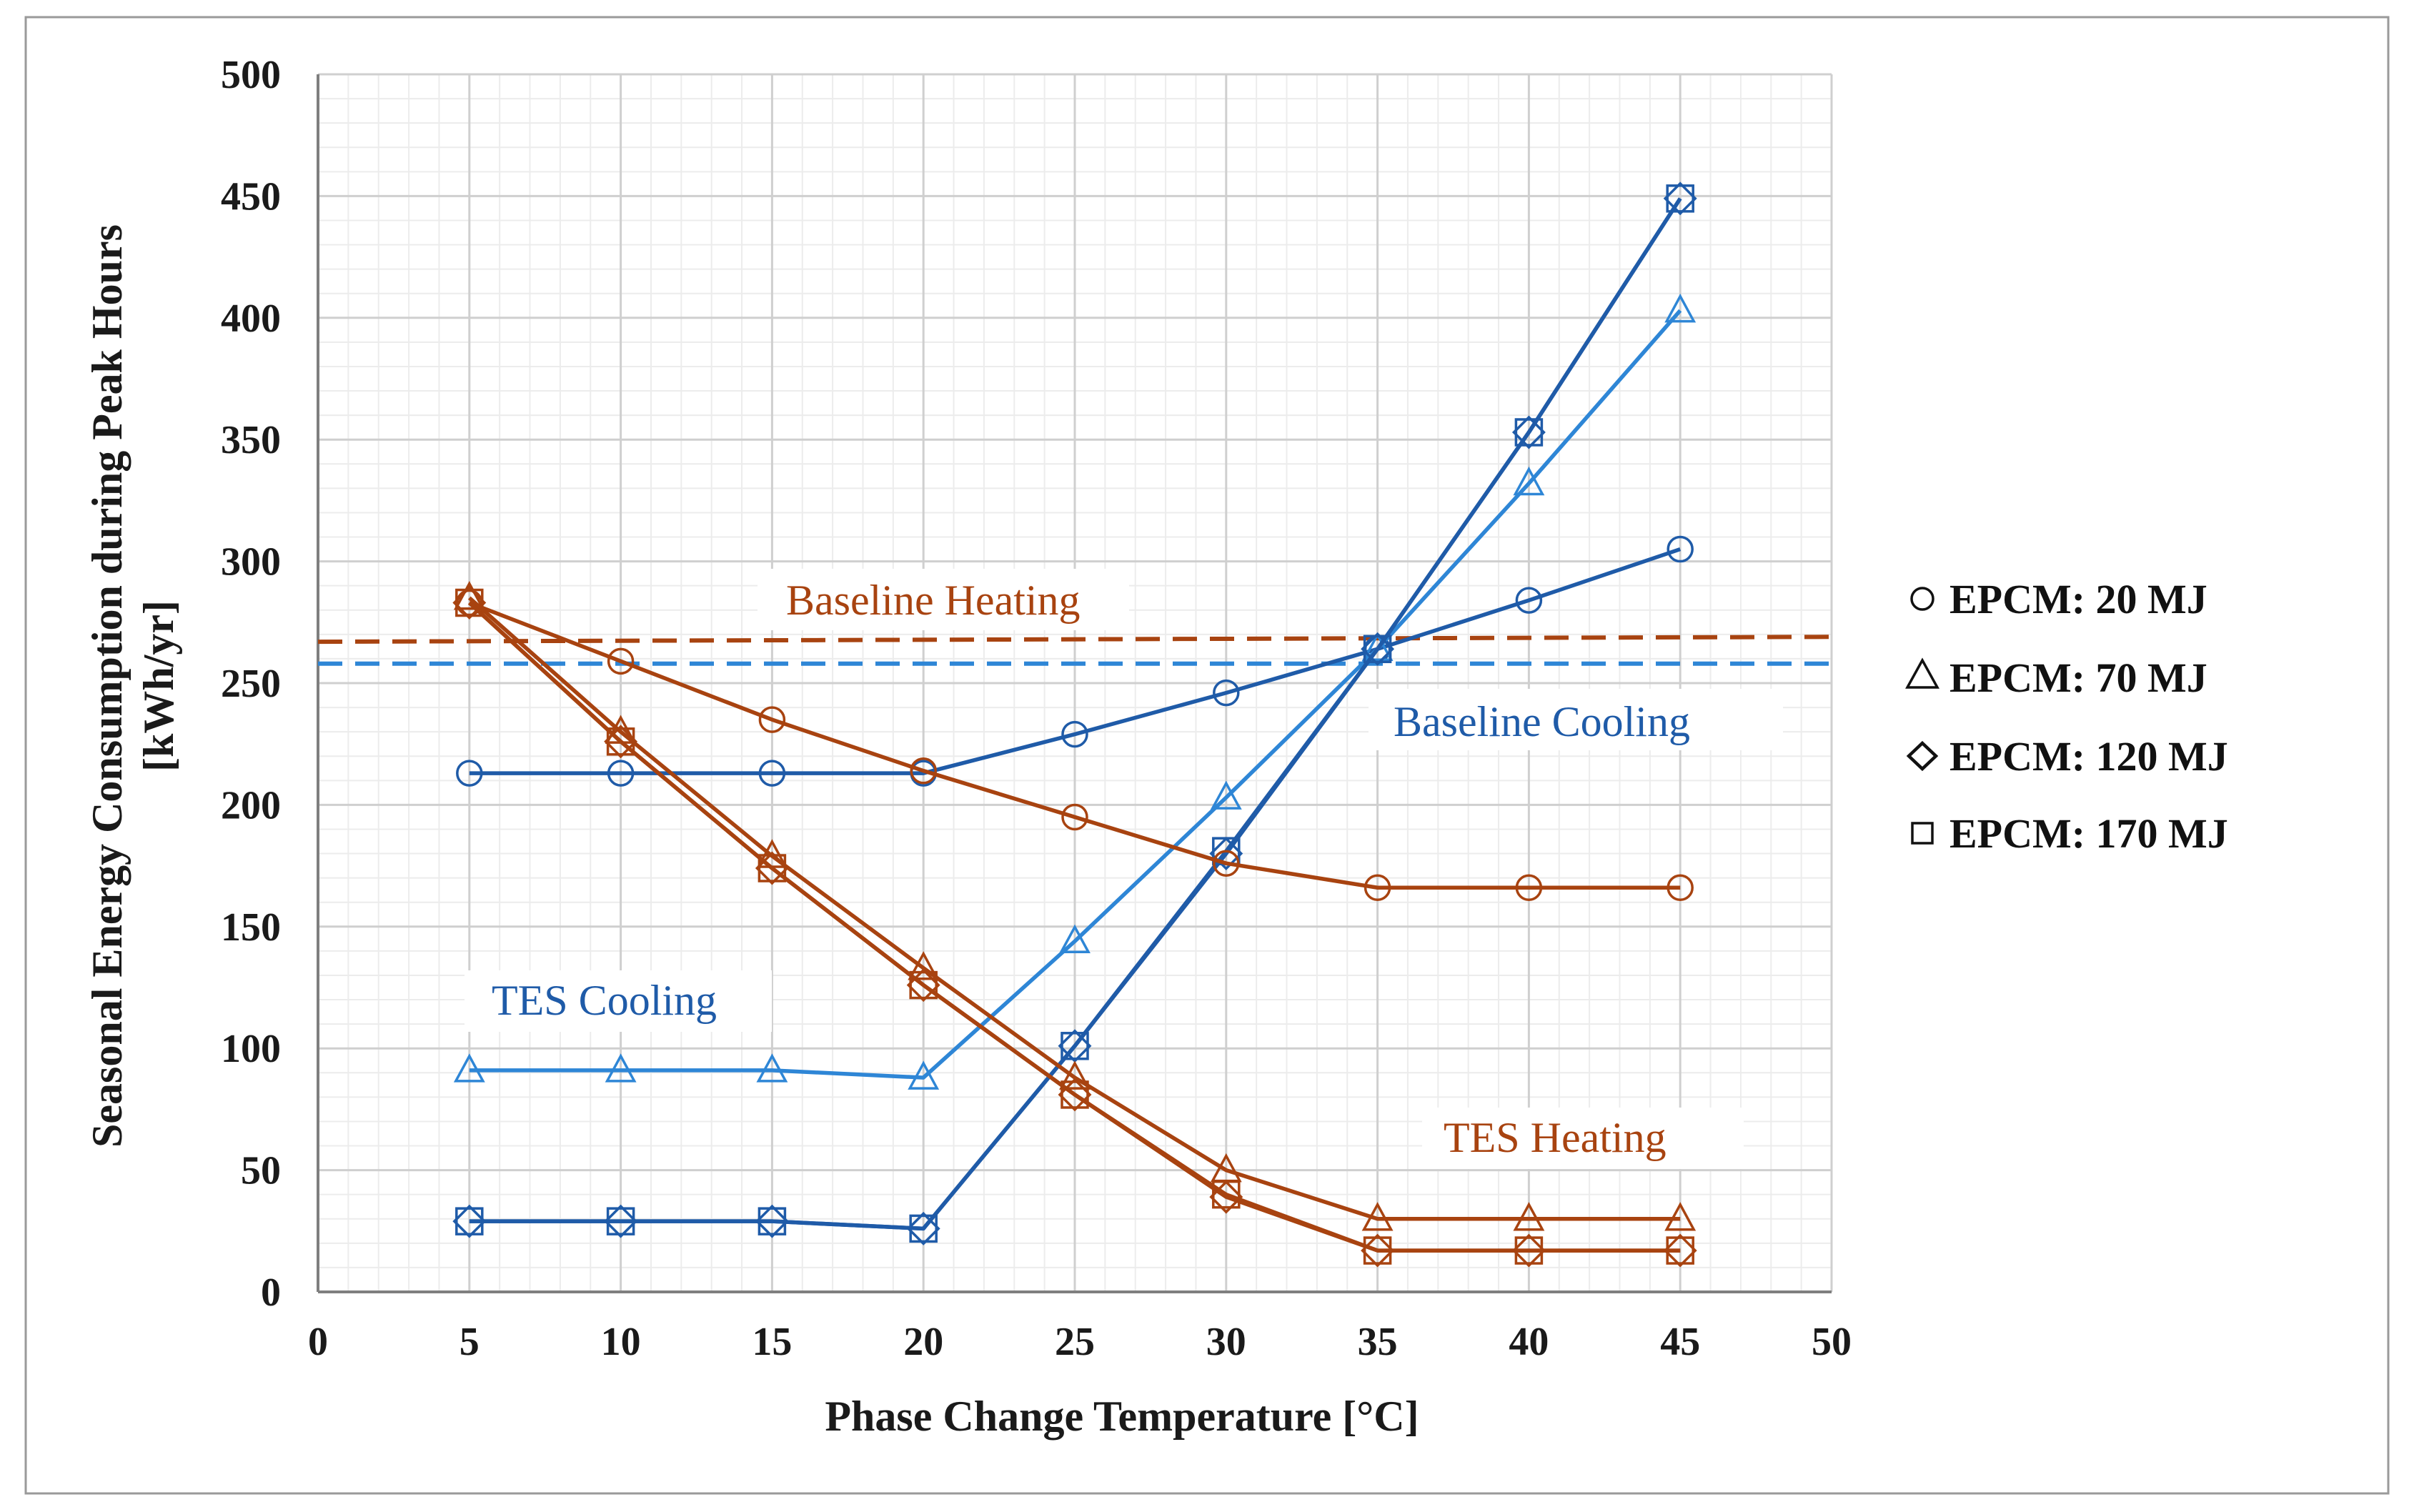 The width and height of the screenshot is (2409, 1512). I want to click on series-heating-circle, so click(1075, 746).